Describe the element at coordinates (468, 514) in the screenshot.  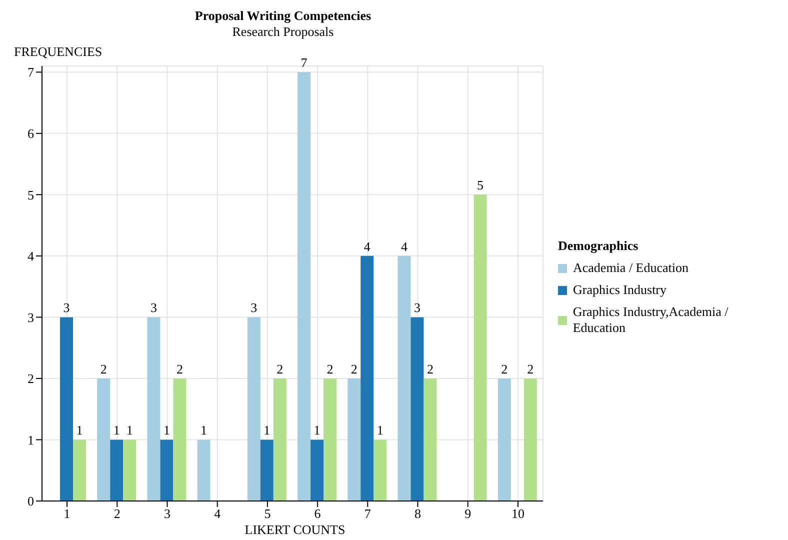
I see `x-tick-label: 9` at that location.